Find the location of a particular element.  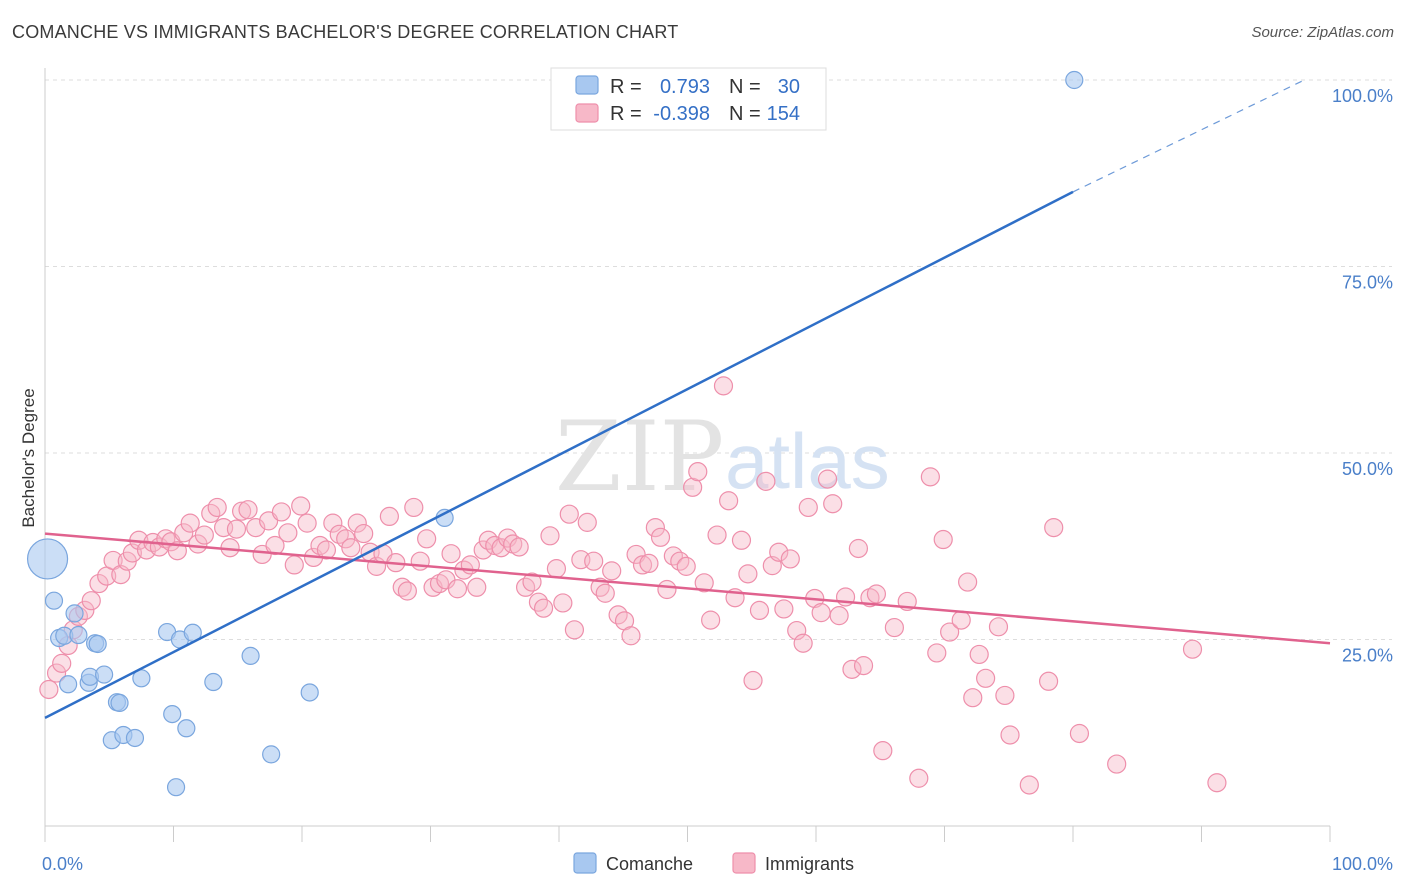

legend-r-label-comanche: R = is located at coordinates (626, 87).